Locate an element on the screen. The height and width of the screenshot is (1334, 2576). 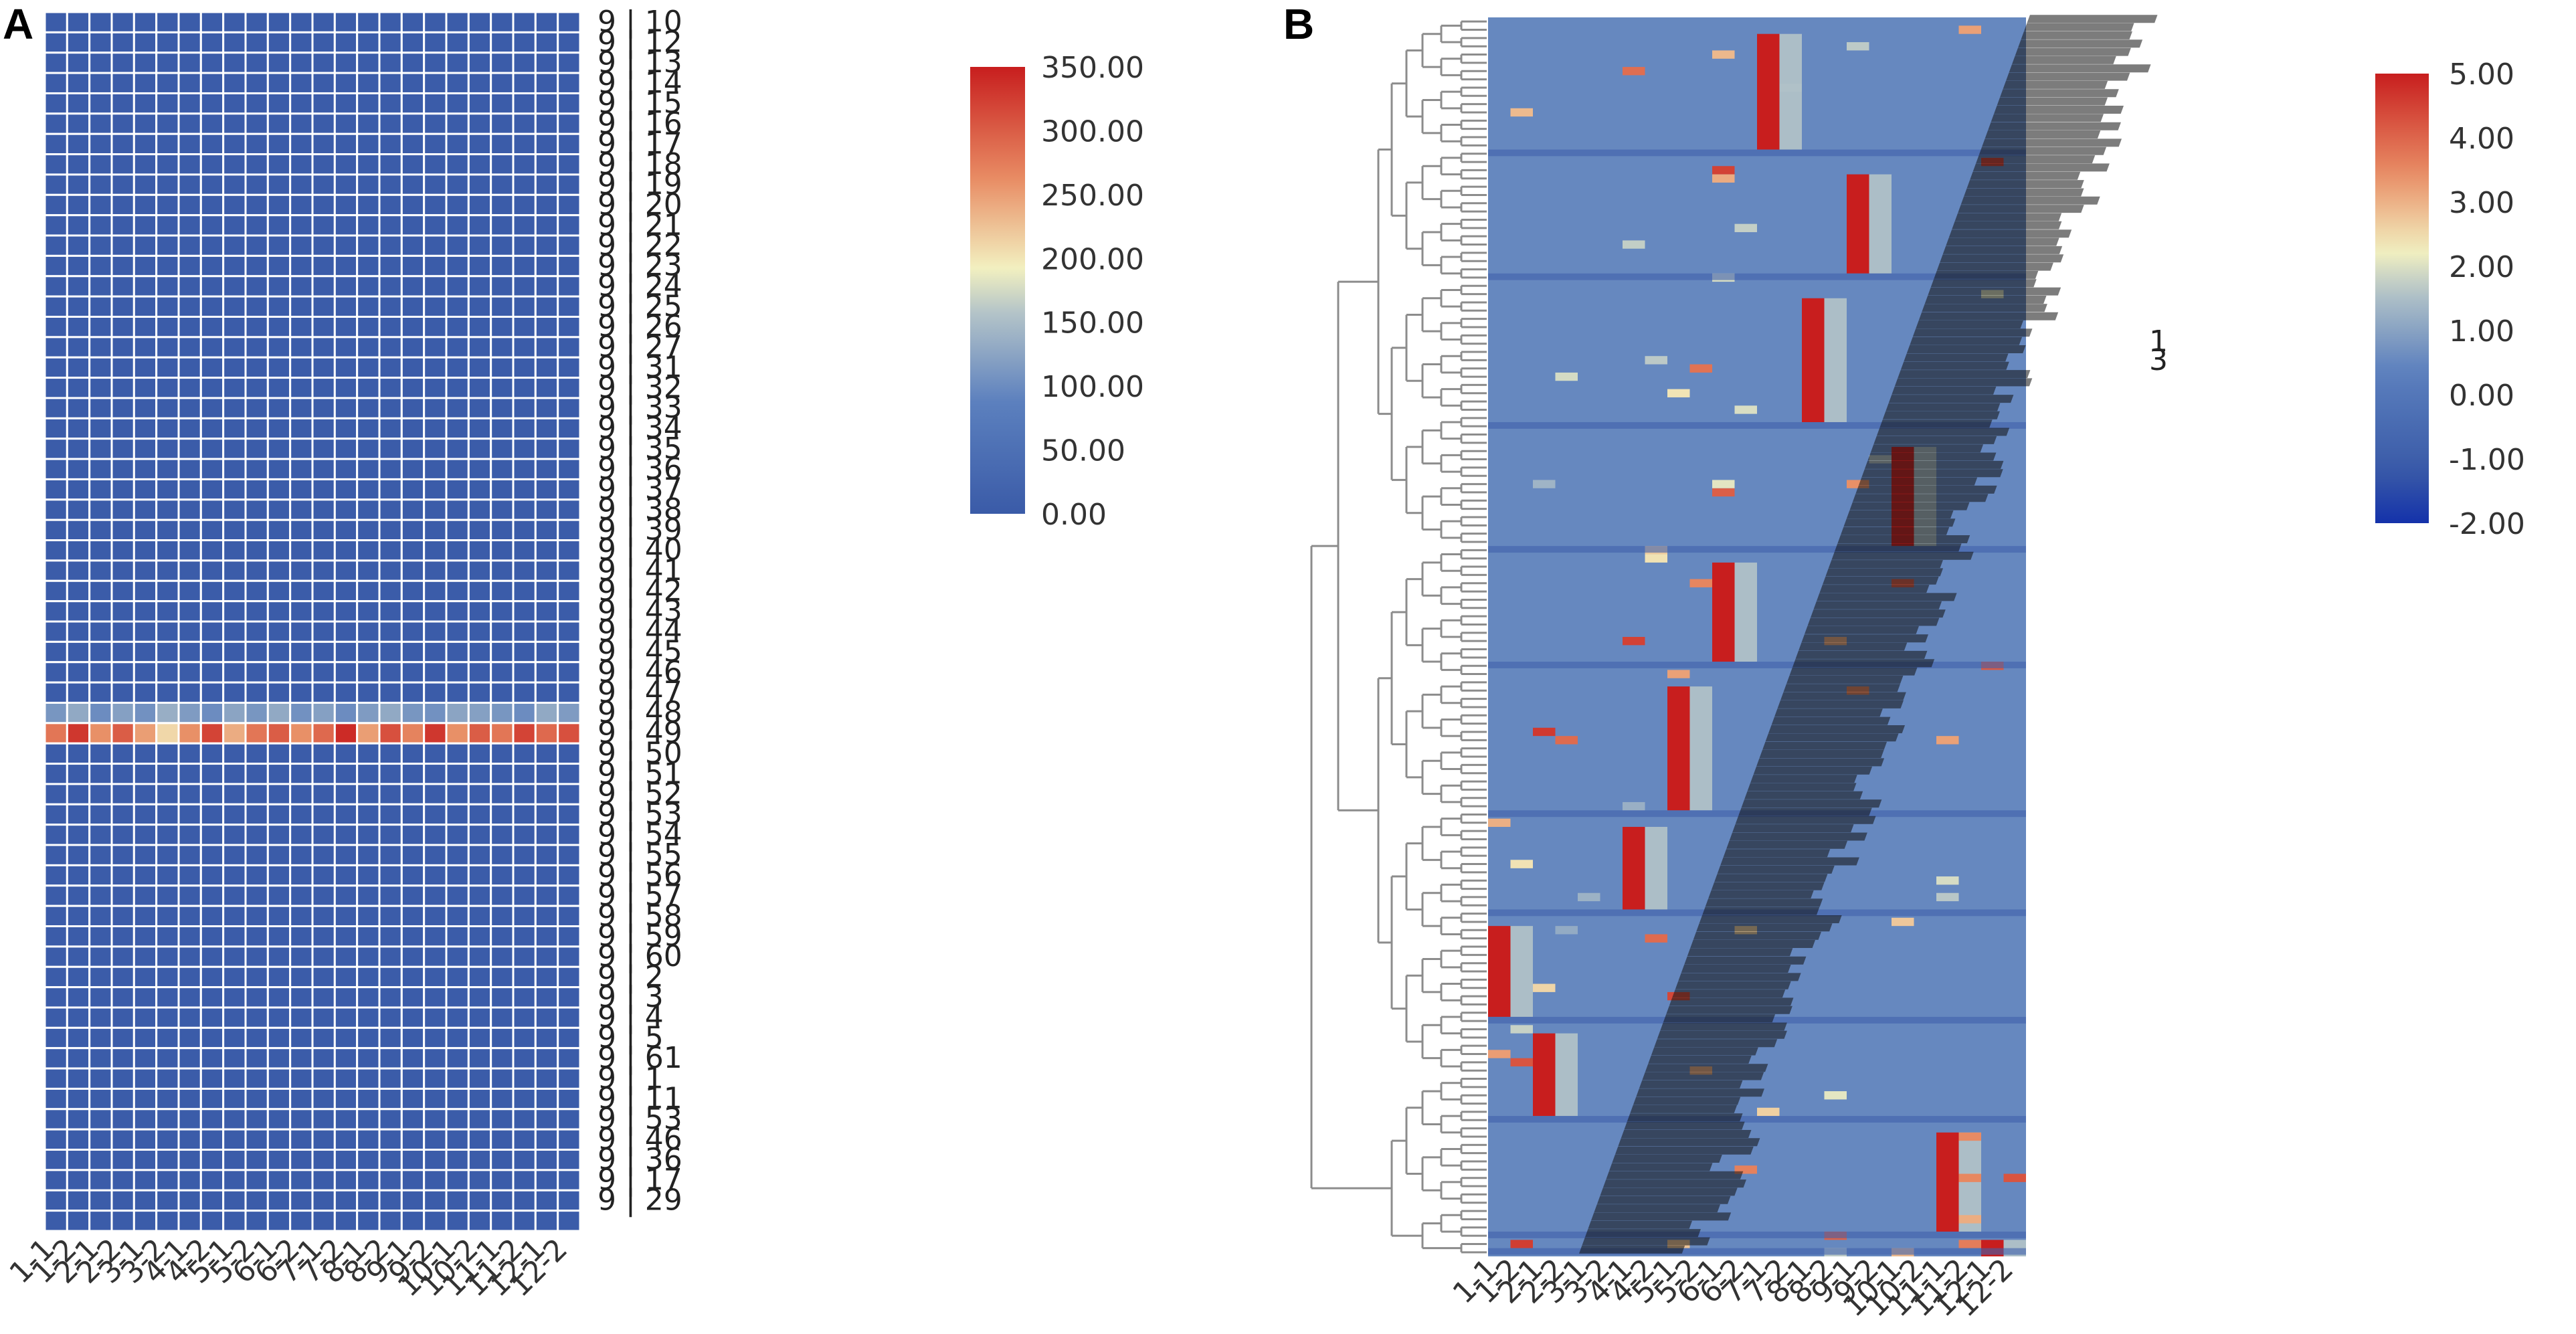
cluster-hot-cell is located at coordinates (1858, 224).